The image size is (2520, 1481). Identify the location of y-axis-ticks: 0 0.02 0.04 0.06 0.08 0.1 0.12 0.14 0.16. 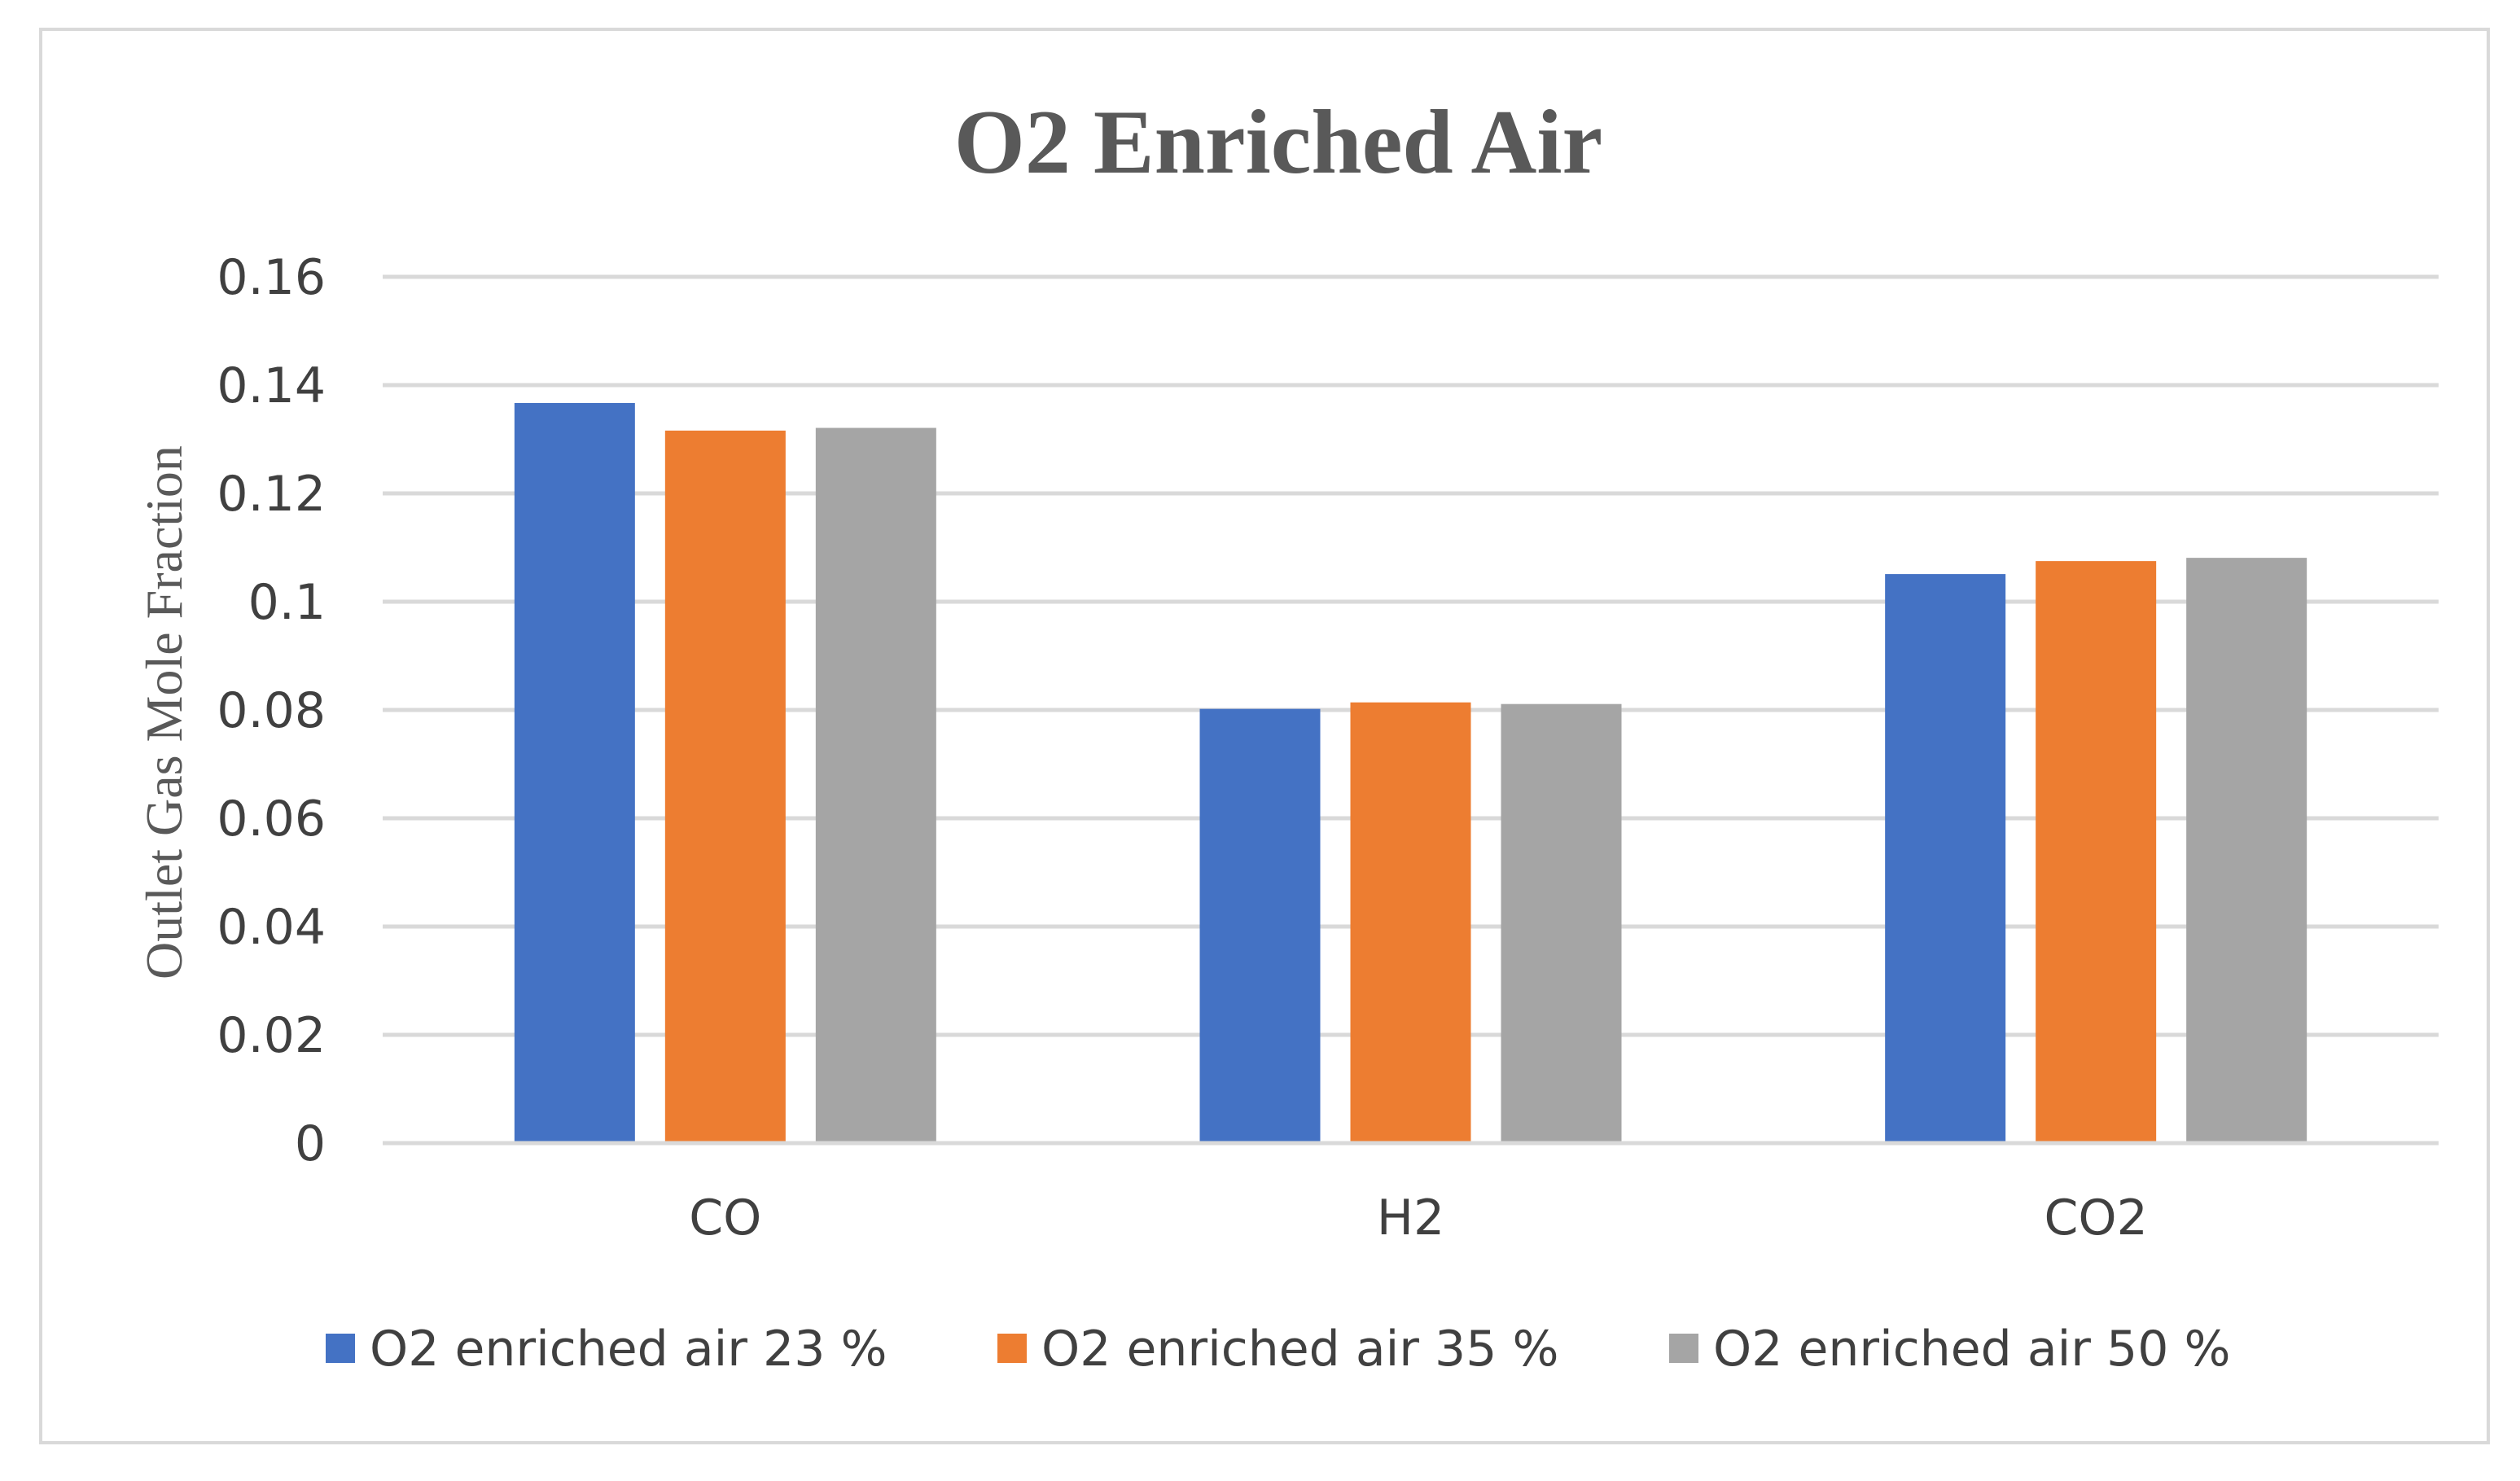
(271, 710).